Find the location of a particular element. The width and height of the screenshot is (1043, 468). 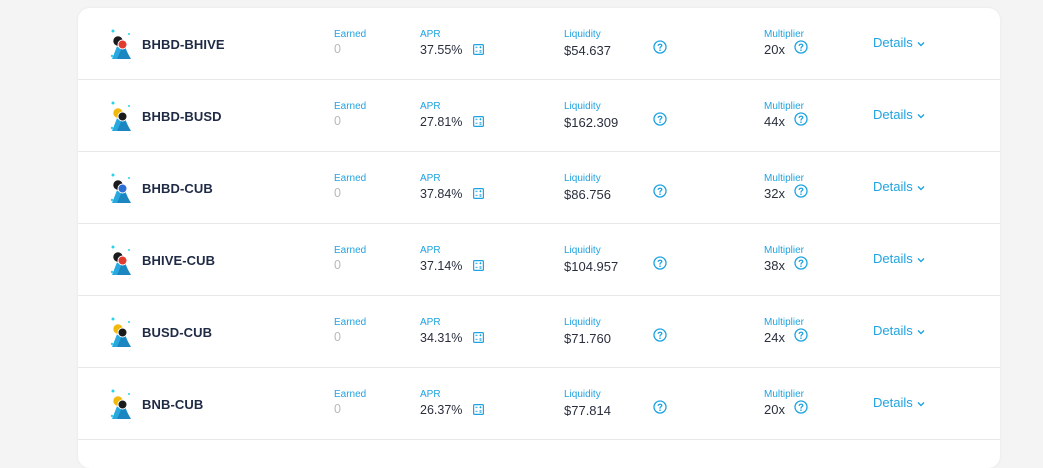

pair-name: BHBD-BHIVE is located at coordinates (183, 44).